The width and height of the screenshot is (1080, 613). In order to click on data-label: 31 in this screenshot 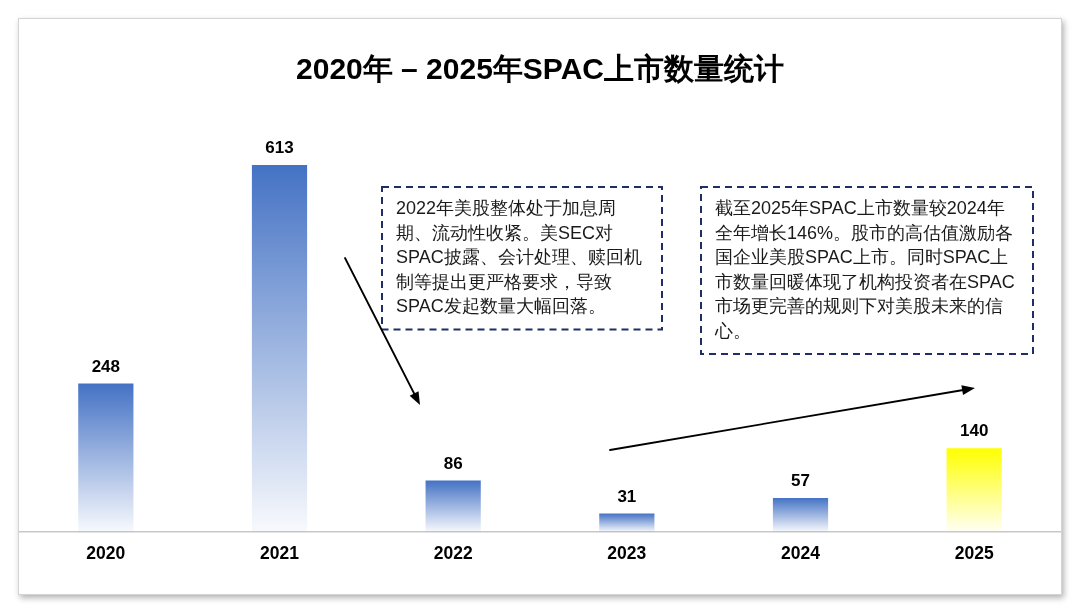, I will do `click(627, 496)`.